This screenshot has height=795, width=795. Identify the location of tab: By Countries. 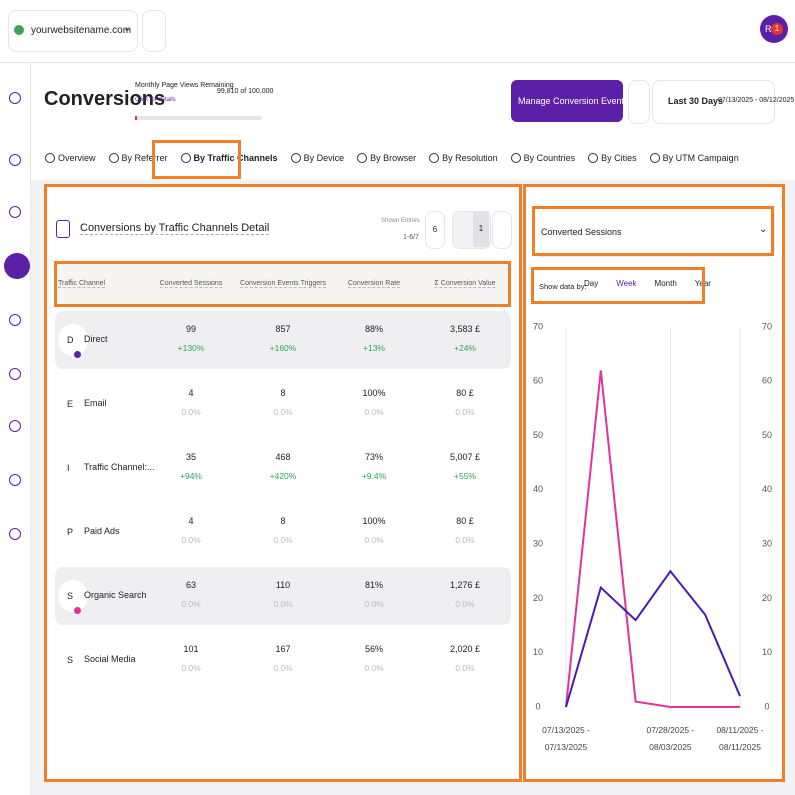
(543, 158).